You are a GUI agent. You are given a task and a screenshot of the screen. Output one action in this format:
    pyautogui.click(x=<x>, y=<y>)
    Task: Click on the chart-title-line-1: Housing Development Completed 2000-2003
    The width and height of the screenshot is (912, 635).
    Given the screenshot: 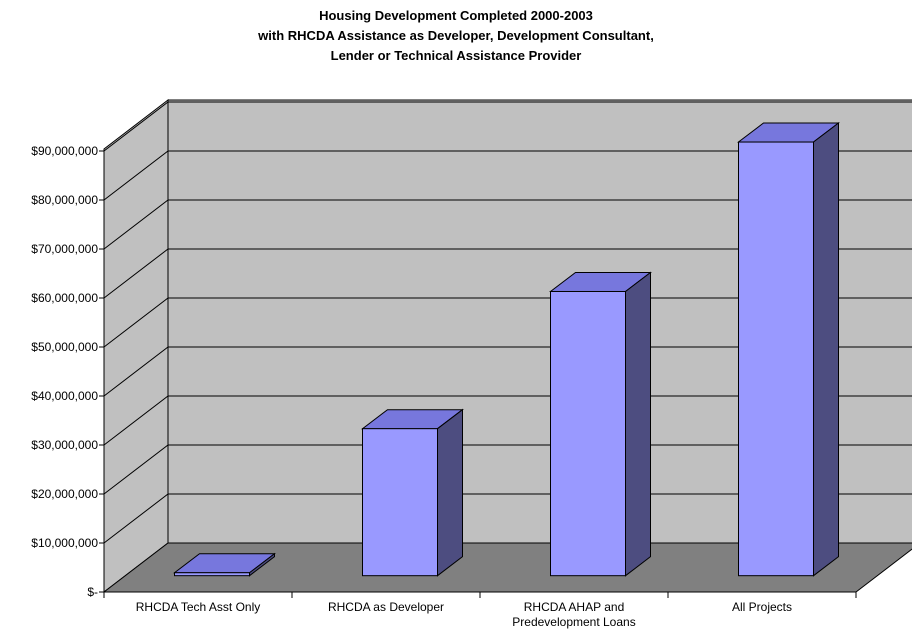 What is the action you would take?
    pyautogui.click(x=456, y=15)
    